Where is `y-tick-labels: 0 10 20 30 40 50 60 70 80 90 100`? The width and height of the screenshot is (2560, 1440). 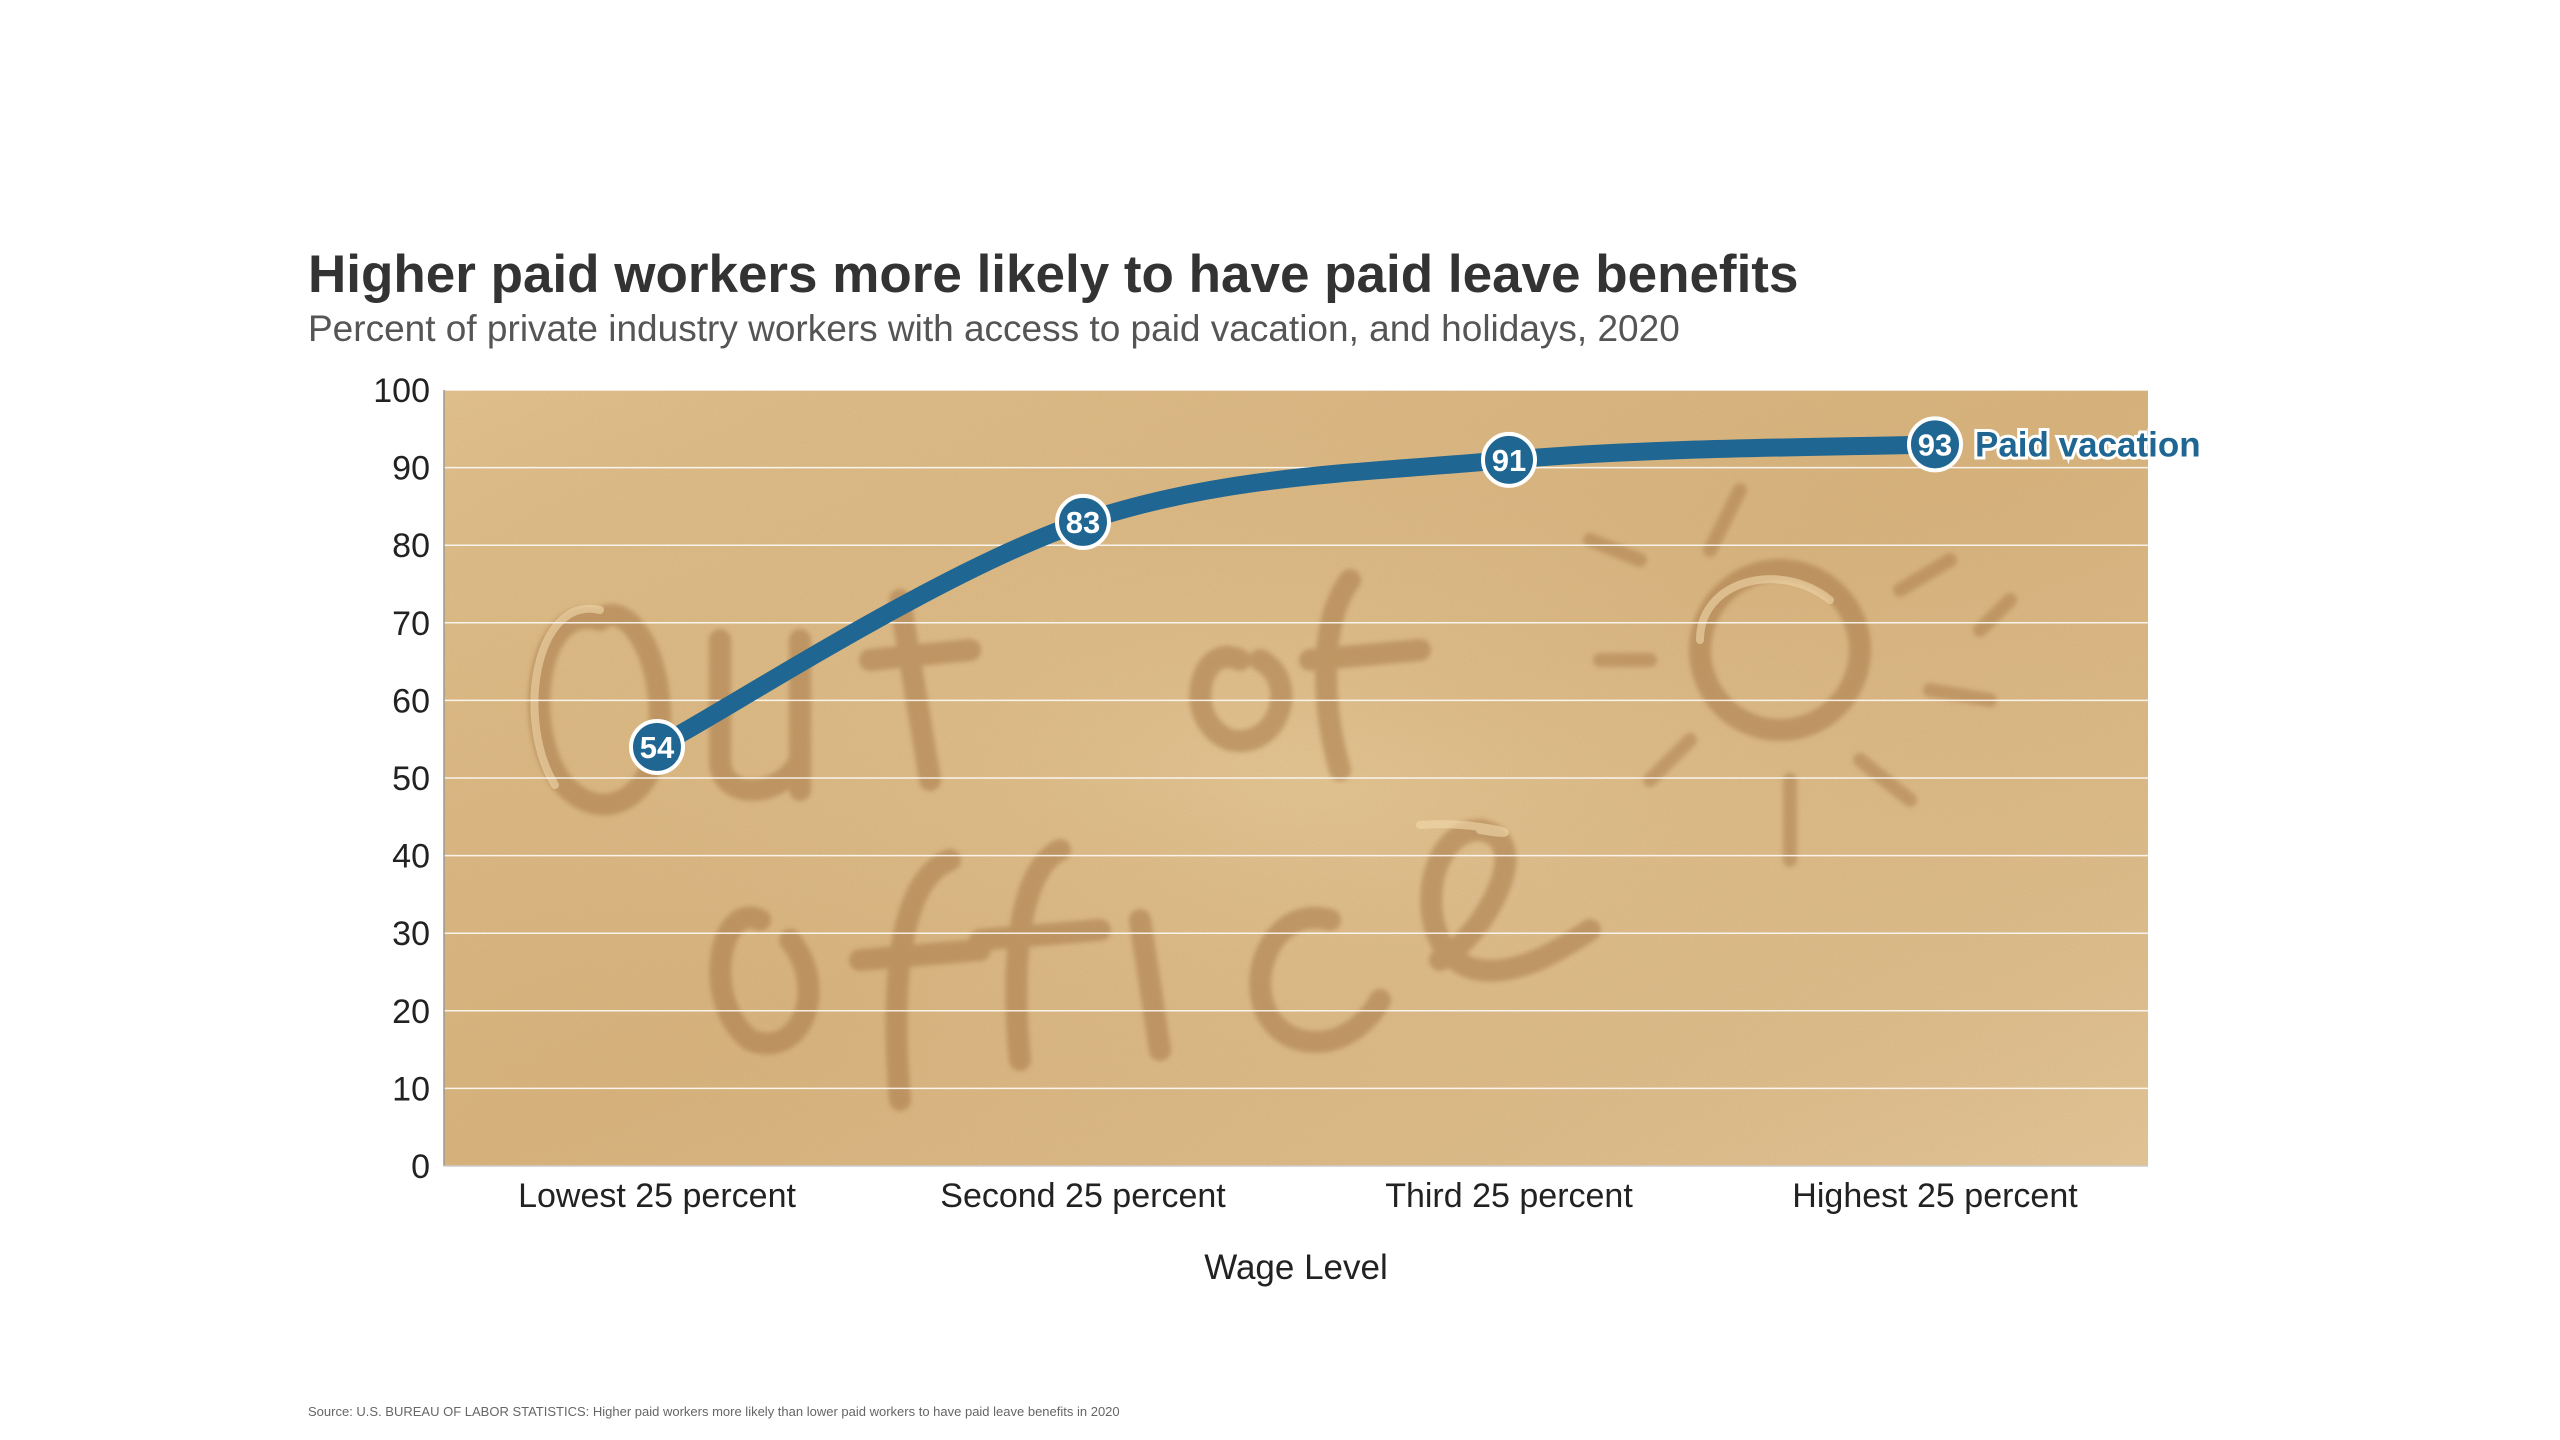
y-tick-labels: 0 10 20 30 40 50 60 70 80 90 100 is located at coordinates (401, 779).